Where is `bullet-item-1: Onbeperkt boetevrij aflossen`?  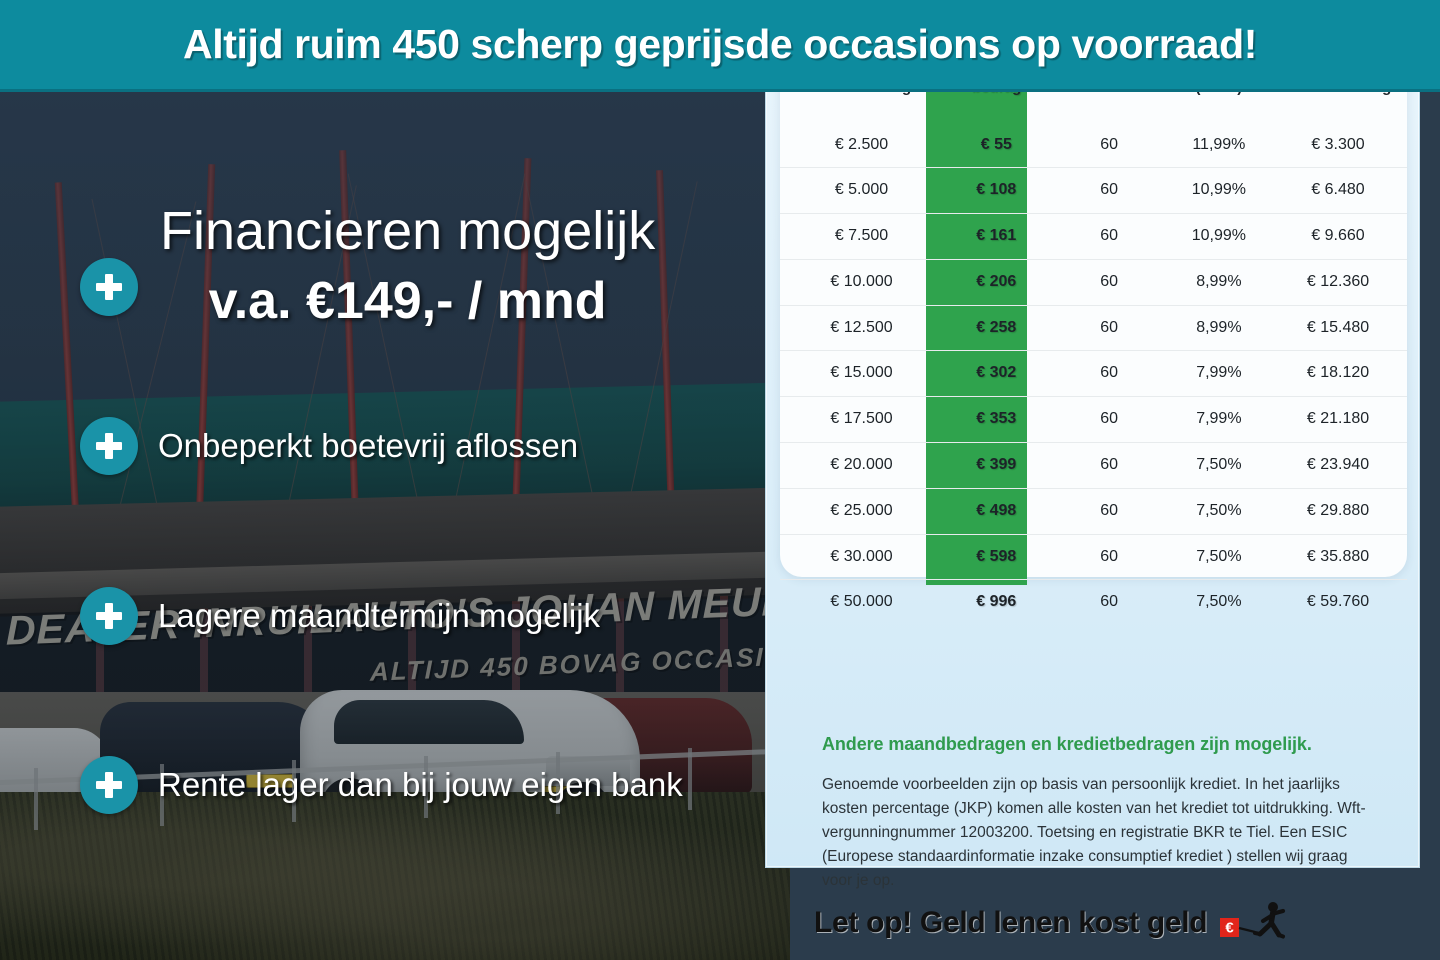
bullet-item-1: Onbeperkt boetevrij aflossen is located at coordinates (329, 446).